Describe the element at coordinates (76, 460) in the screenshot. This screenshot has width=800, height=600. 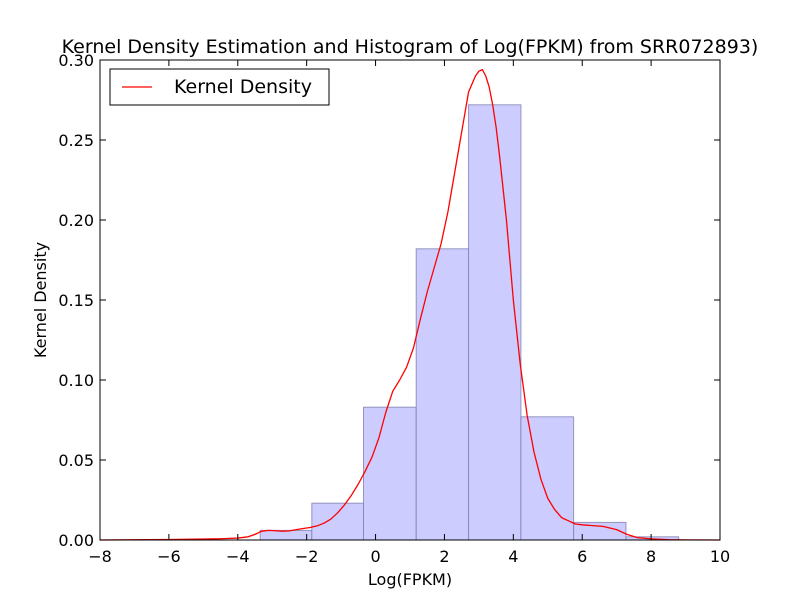
I see `y-tick-label: 0.05` at that location.